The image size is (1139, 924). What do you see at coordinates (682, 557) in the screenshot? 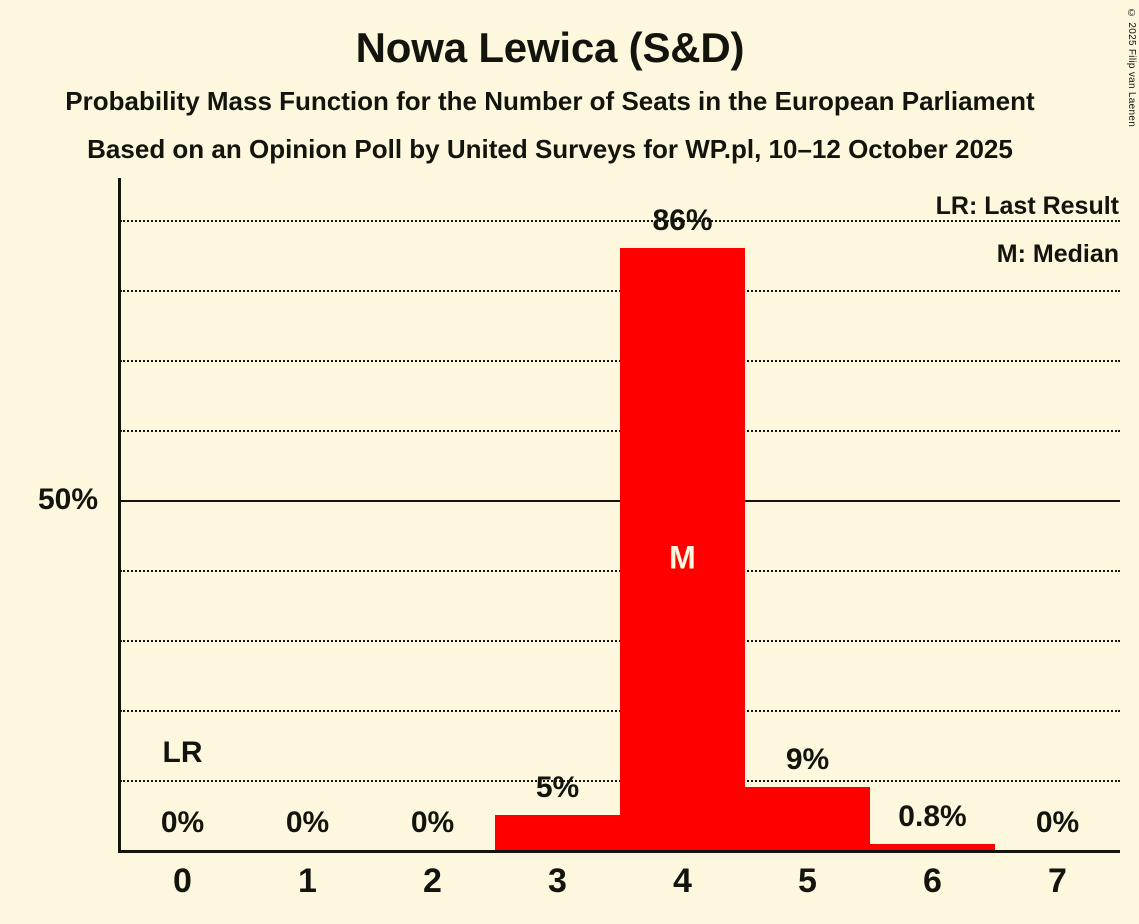
I see `median-marker: M` at bounding box center [682, 557].